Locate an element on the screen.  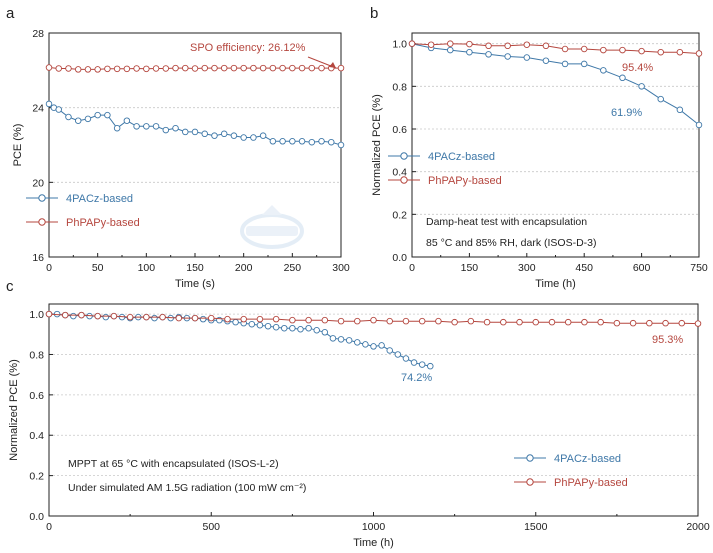
x-tick-label: 50 is located at coordinates (98, 268).